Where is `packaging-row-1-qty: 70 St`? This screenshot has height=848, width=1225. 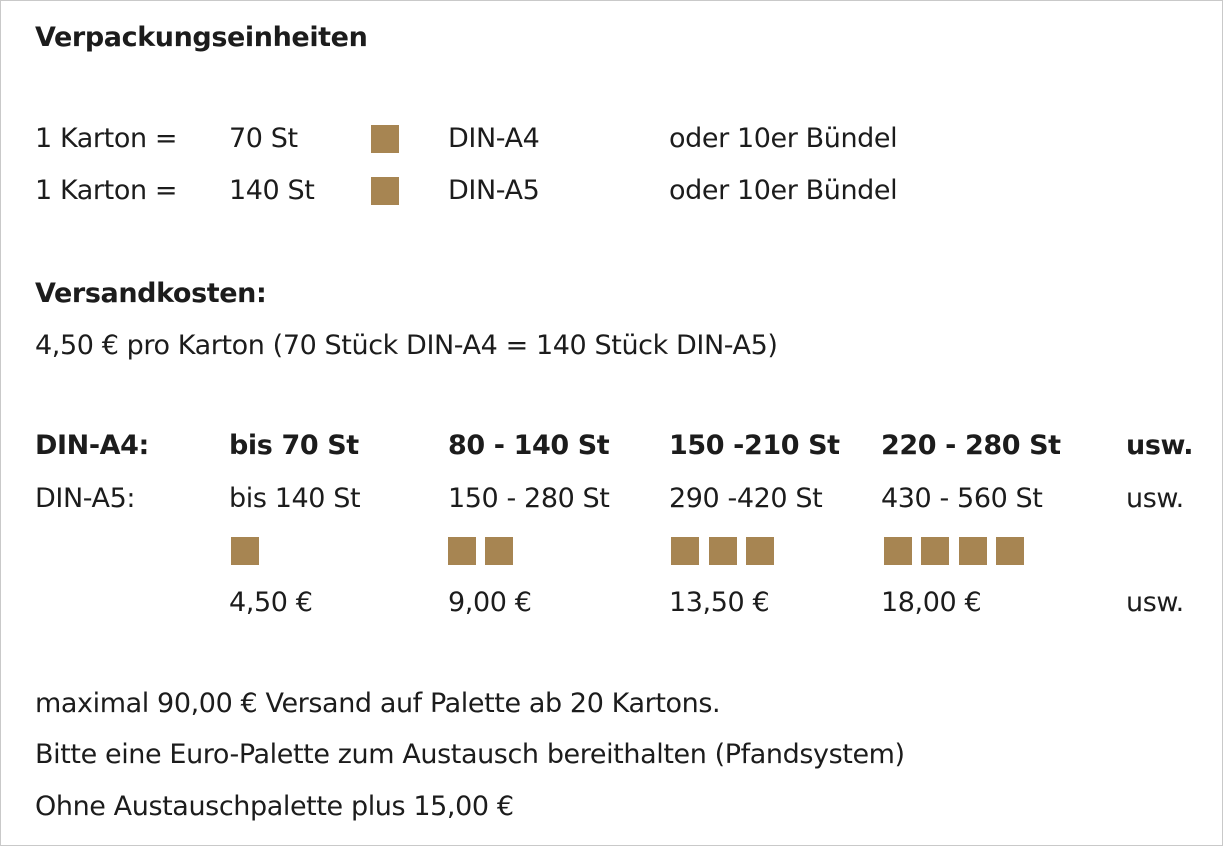
packaging-row-1-qty: 70 St is located at coordinates (263, 138).